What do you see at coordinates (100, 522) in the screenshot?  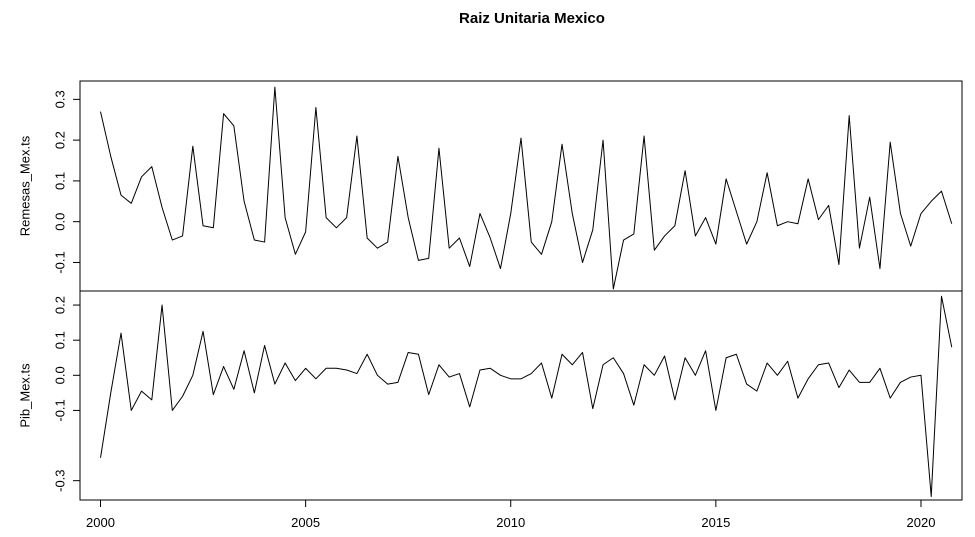 I see `x-tick-label: 2000` at bounding box center [100, 522].